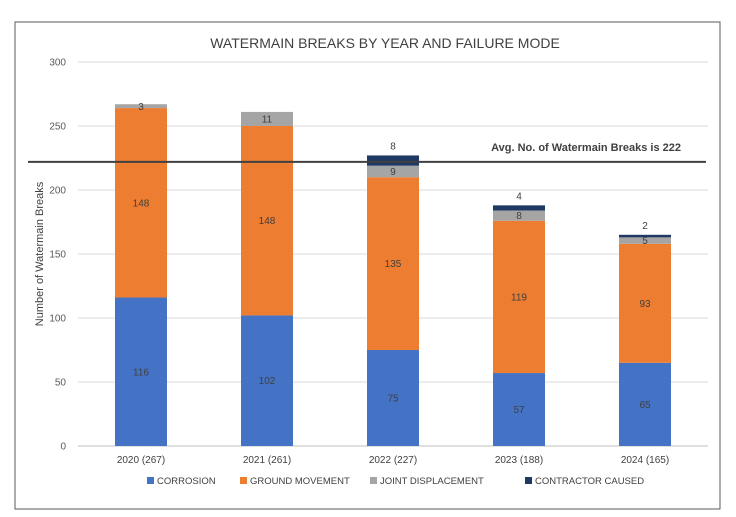  I want to click on data-label: 93, so click(645, 304).